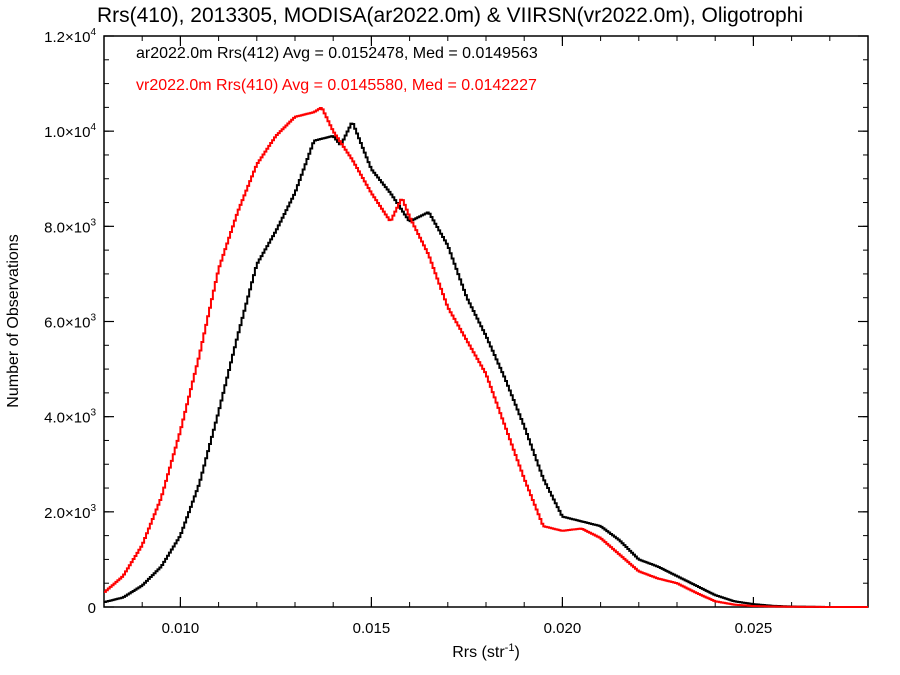 This screenshot has width=900, height=675. Describe the element at coordinates (754, 628) in the screenshot. I see `x-tick-label: 0.025` at that location.